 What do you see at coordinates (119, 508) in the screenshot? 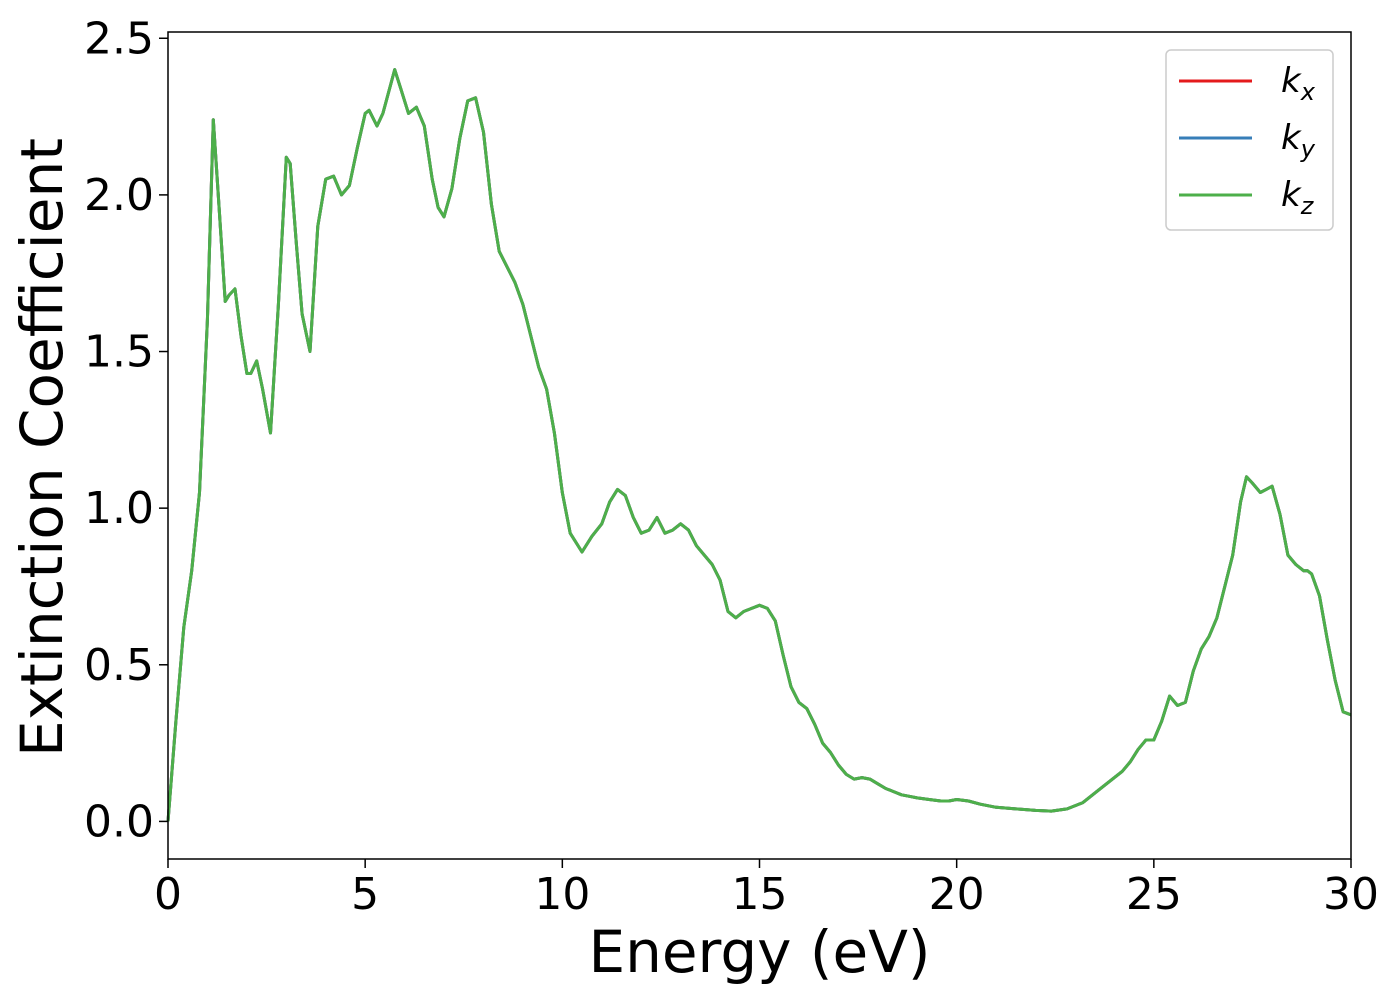
I see `y-tick-label: 1.0` at bounding box center [119, 508].